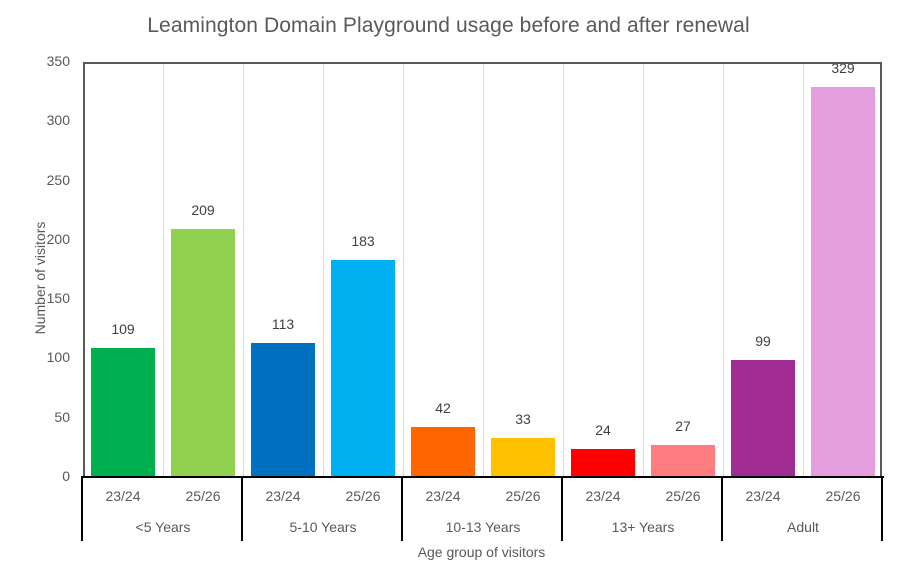  What do you see at coordinates (203, 210) in the screenshot?
I see `data-label: 209` at bounding box center [203, 210].